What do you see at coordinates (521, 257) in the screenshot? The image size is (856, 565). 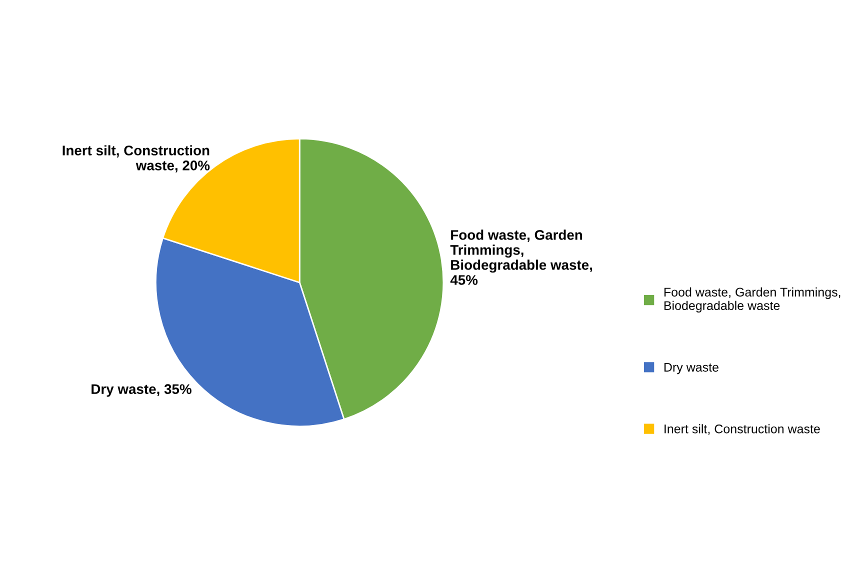 I see `data-label: Food waste, Garden Trimmings, Biodegradable waste, 45%` at bounding box center [521, 257].